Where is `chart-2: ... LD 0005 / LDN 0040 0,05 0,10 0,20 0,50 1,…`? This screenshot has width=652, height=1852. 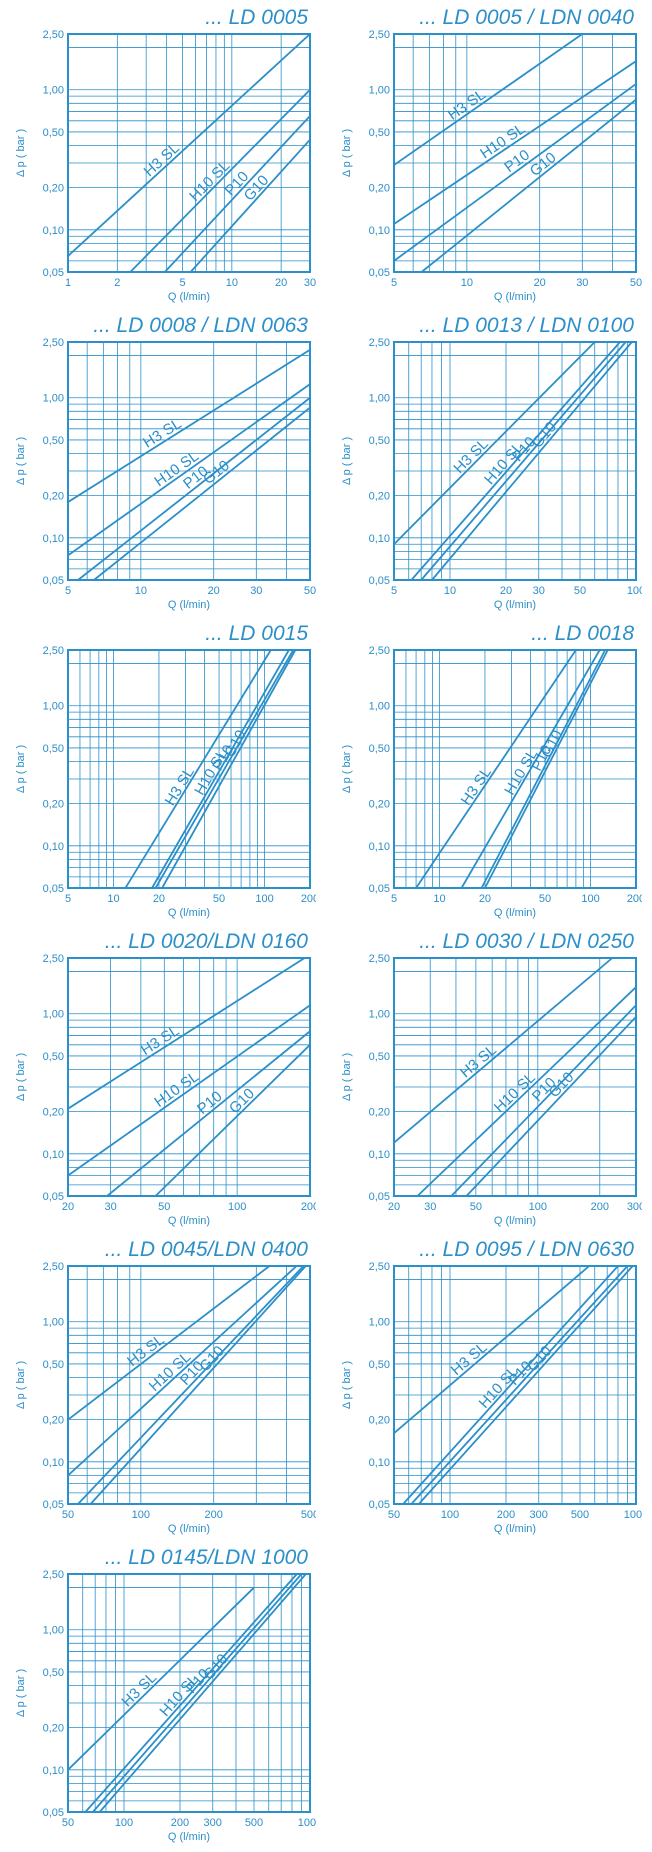 chart-2: ... LD 0005 / LDN 0040 0,05 0,10 0,20 0,50 1,… is located at coordinates (494, 154).